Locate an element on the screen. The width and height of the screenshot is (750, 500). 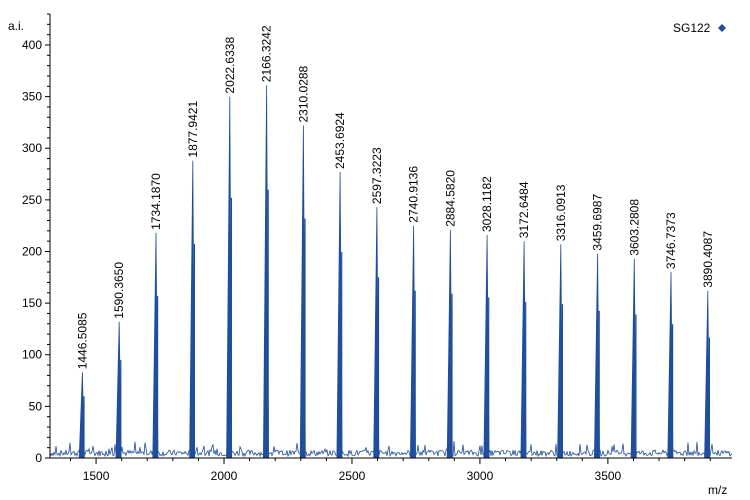
y-tick-label: 250 is located at coordinates (32, 200).